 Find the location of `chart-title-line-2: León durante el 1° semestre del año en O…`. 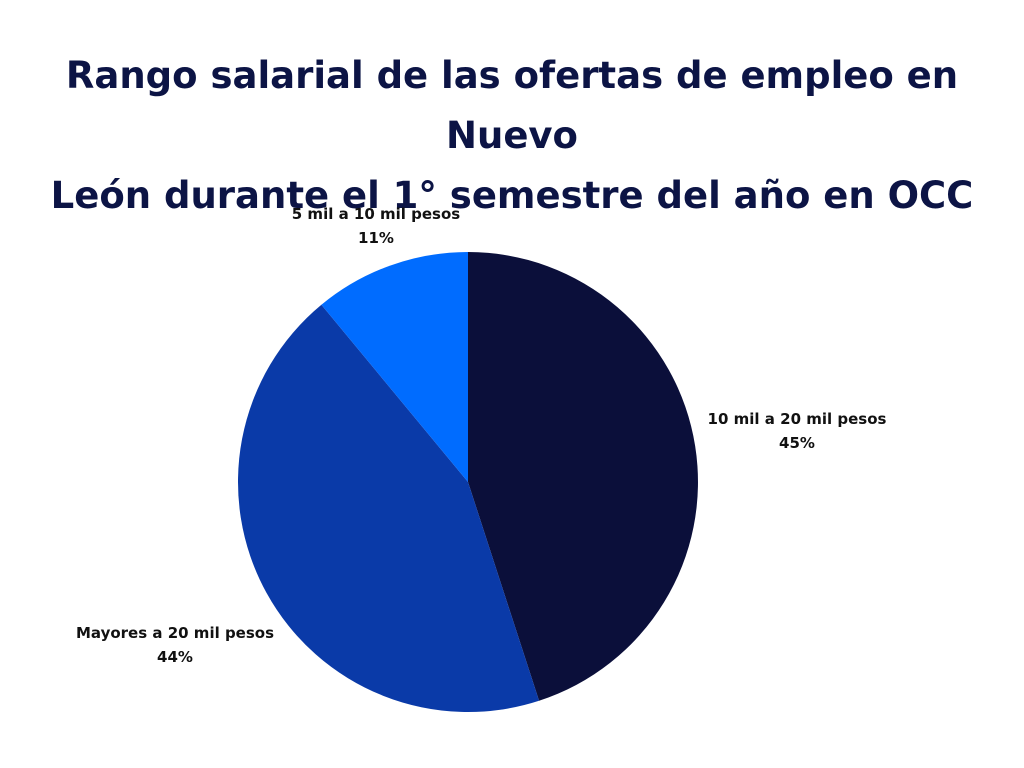

chart-title-line-2: León durante el 1° semestre del año en O… is located at coordinates (512, 195).